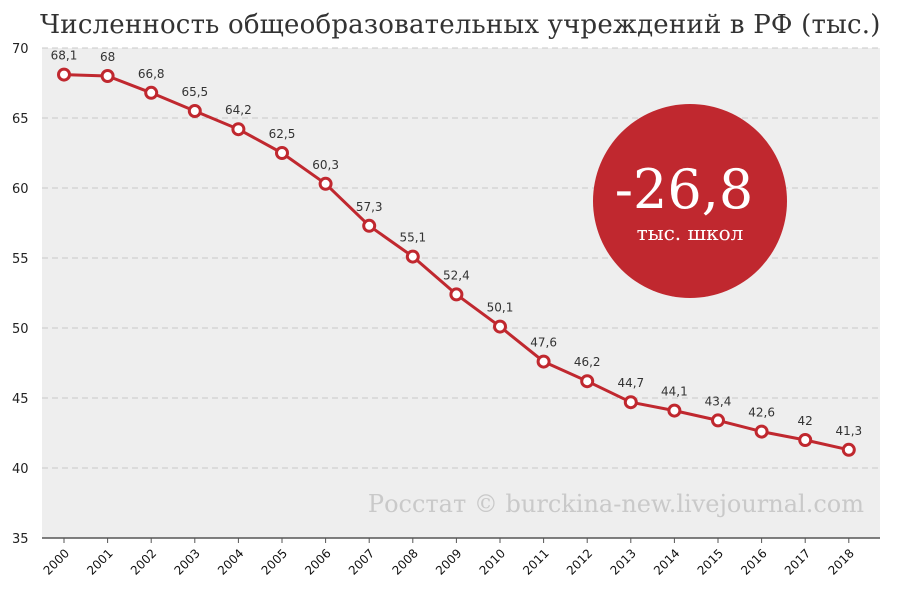  What do you see at coordinates (710, 561) in the screenshot?
I see `x-tick-label: 2015` at bounding box center [710, 561].